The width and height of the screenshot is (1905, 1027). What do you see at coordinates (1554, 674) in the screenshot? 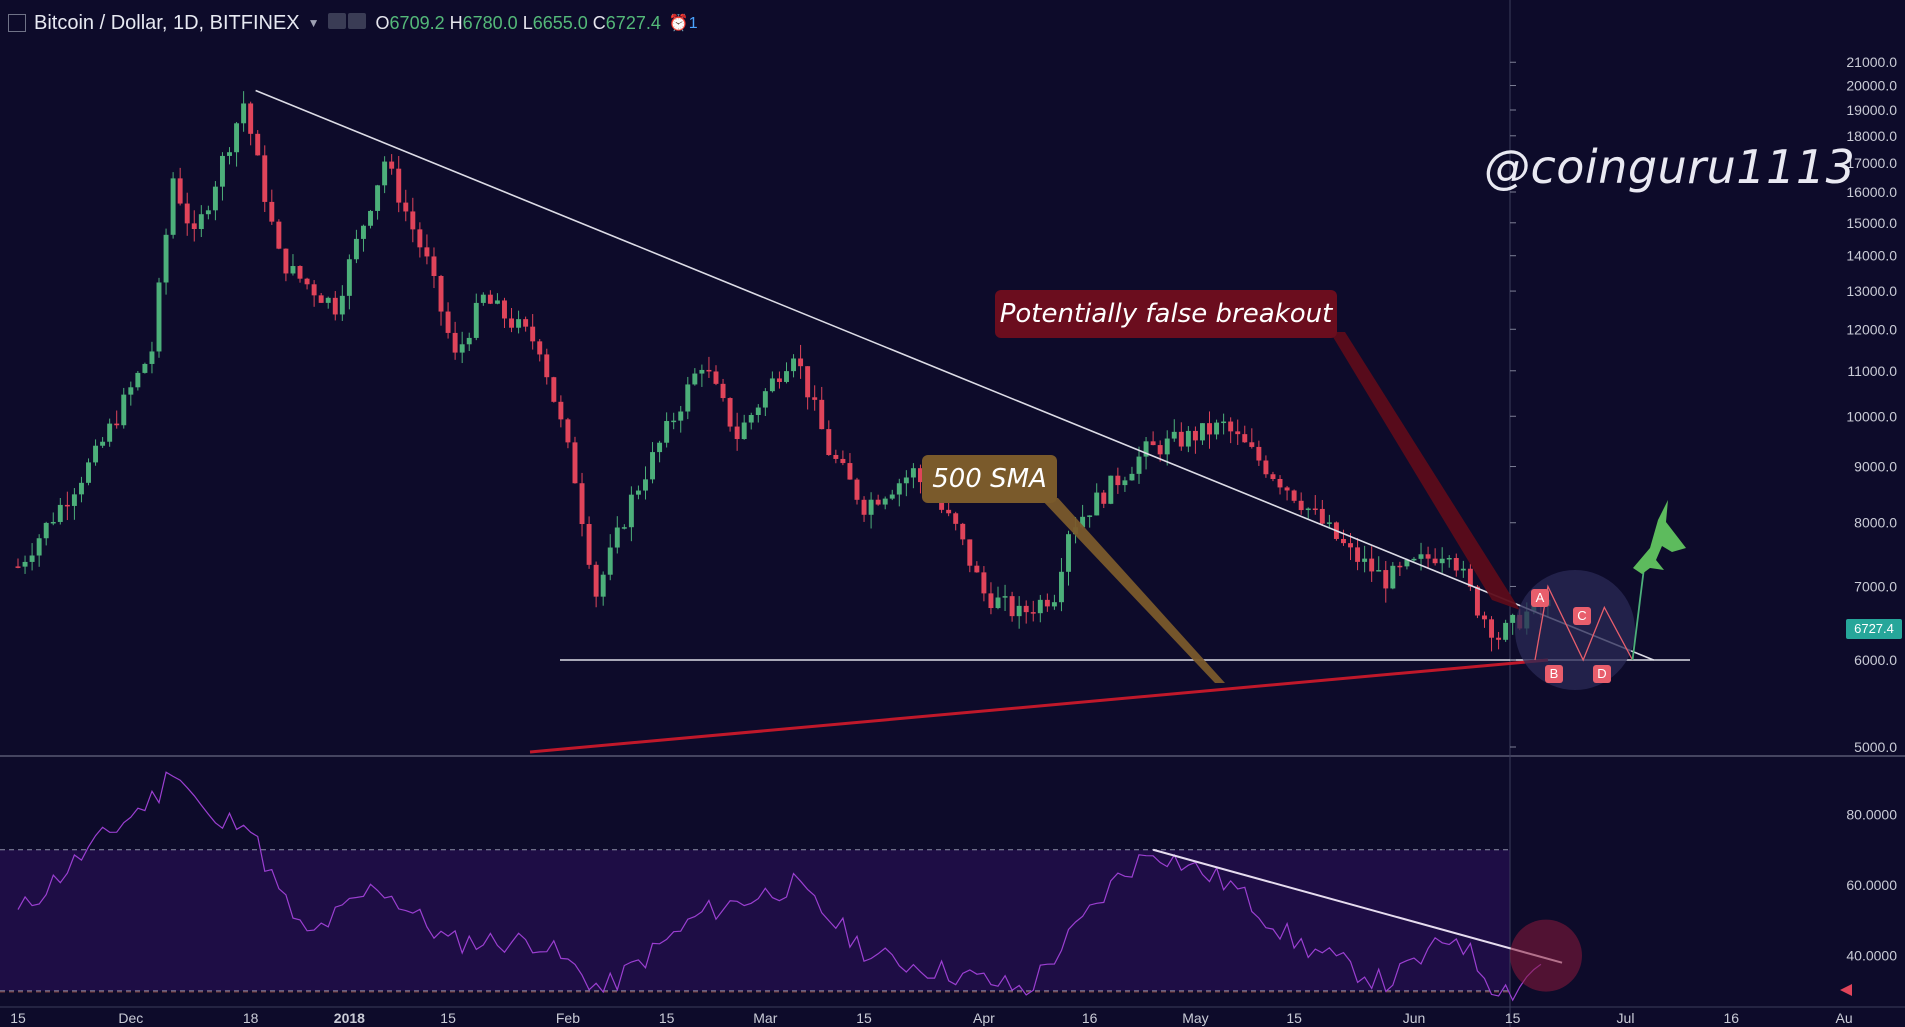
I see `pattern-label-b: B` at bounding box center [1554, 674].